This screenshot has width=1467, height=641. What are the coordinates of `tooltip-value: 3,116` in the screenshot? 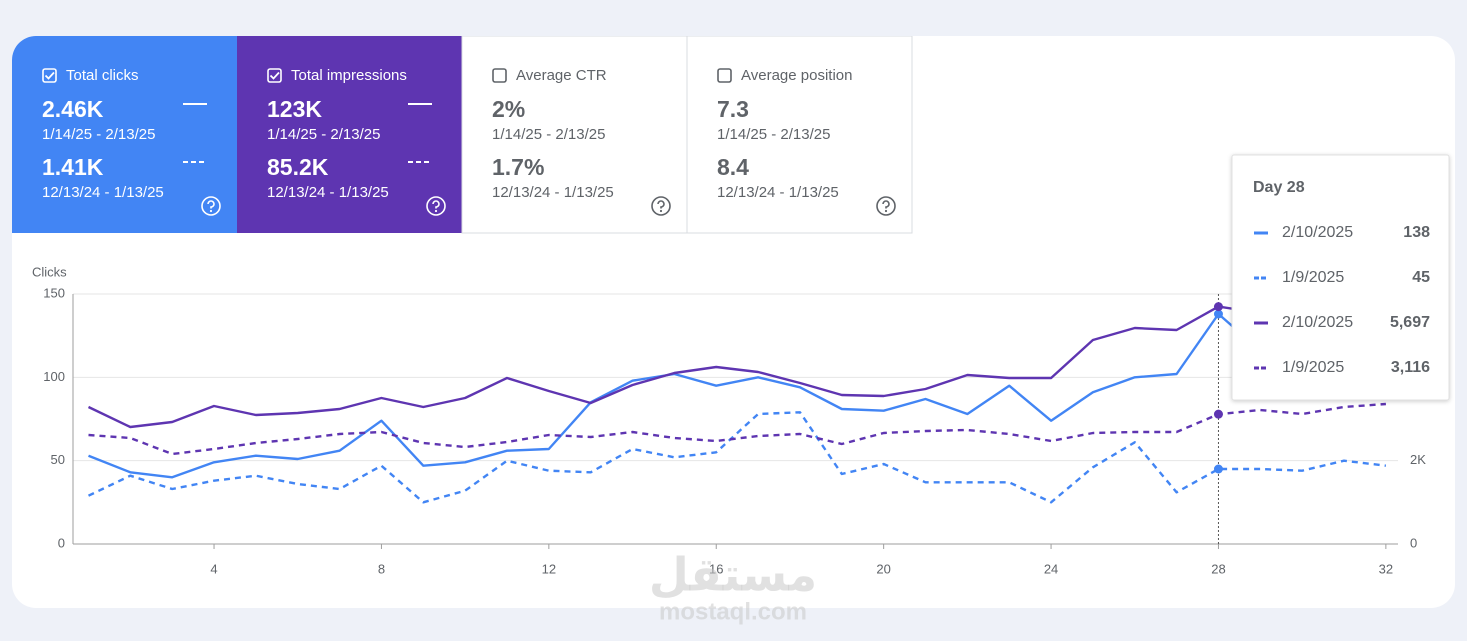 It's located at (1410, 367).